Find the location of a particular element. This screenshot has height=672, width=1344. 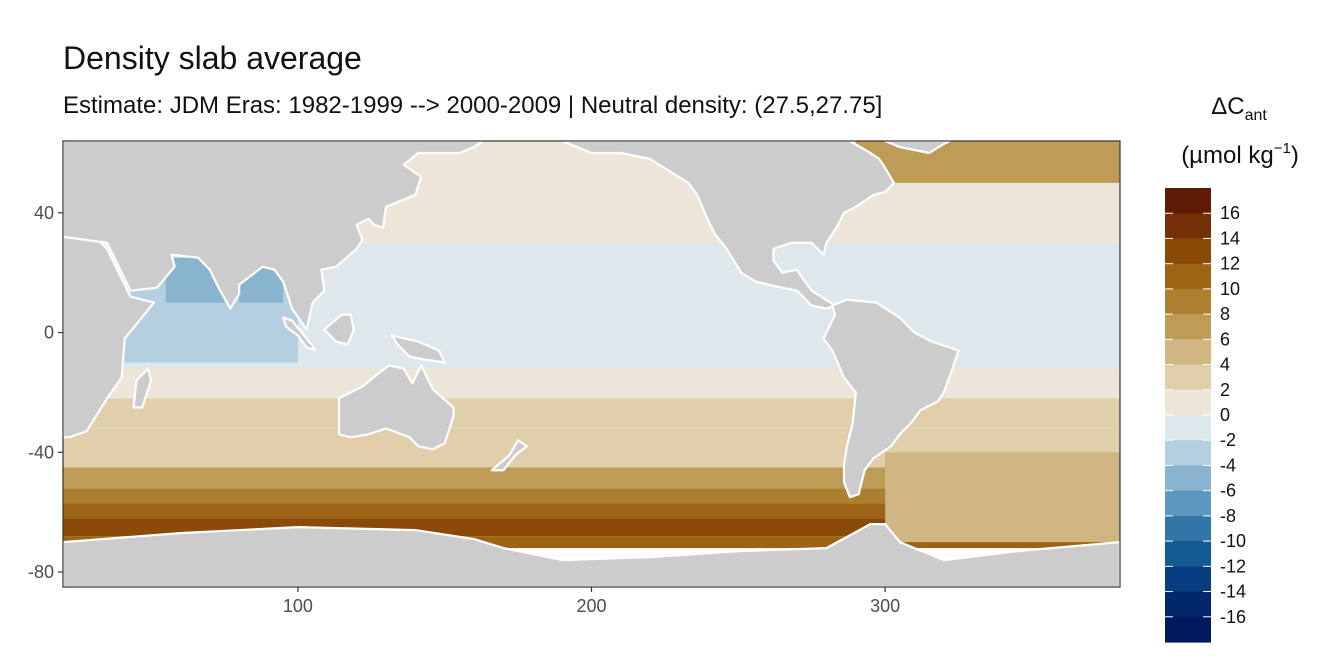

legend-label-0: 0 is located at coordinates (1225, 415).